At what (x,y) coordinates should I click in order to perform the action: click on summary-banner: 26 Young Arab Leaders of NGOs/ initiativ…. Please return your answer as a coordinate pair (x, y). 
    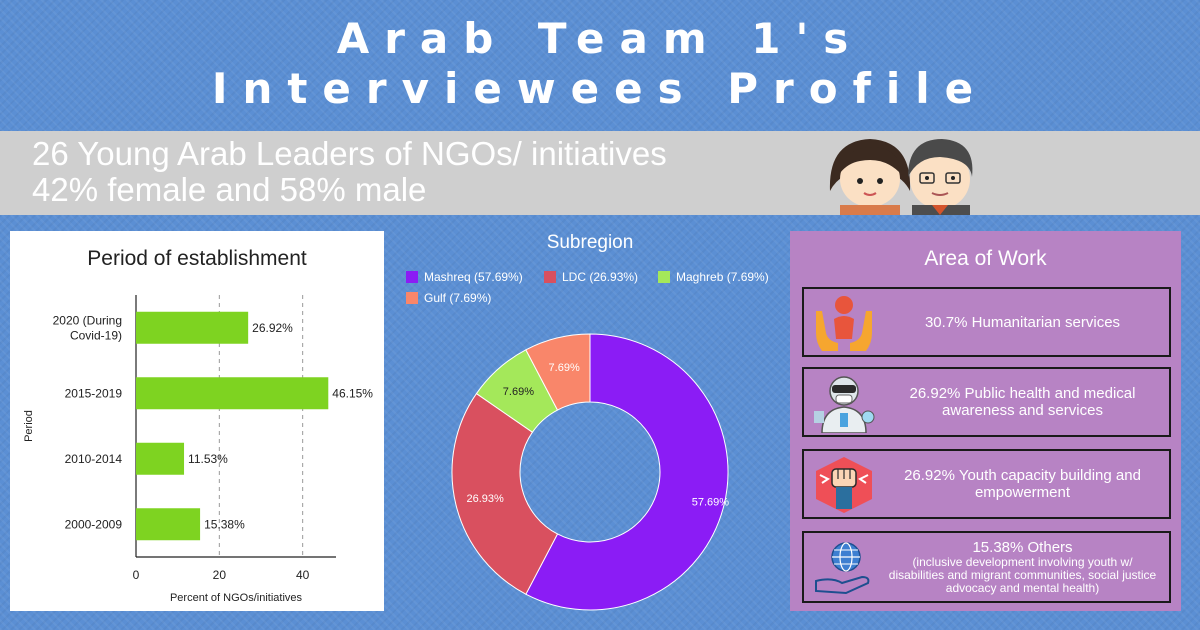
    Looking at the image, I should click on (600, 173).